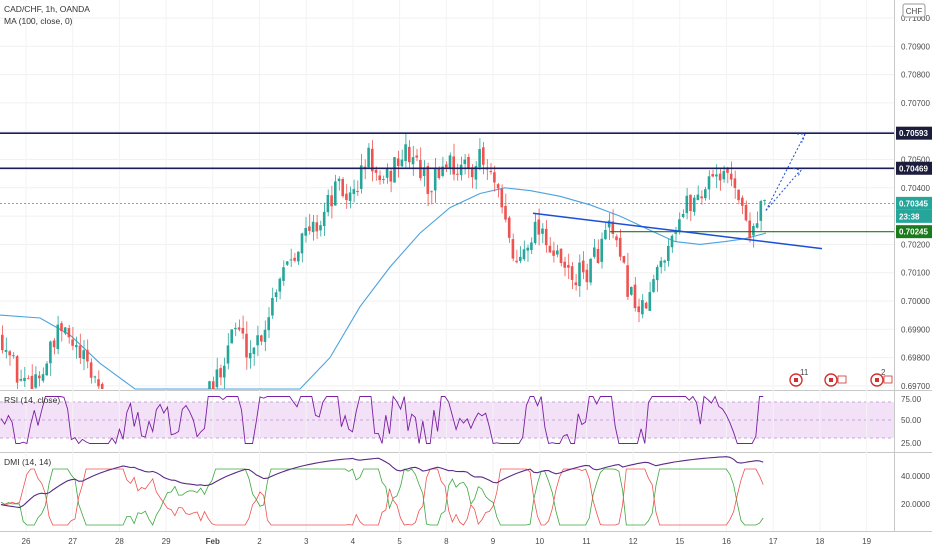 This screenshot has width=932, height=555. What do you see at coordinates (911, 399) in the screenshot?
I see `rsi-tick-label: 75.00` at bounding box center [911, 399].